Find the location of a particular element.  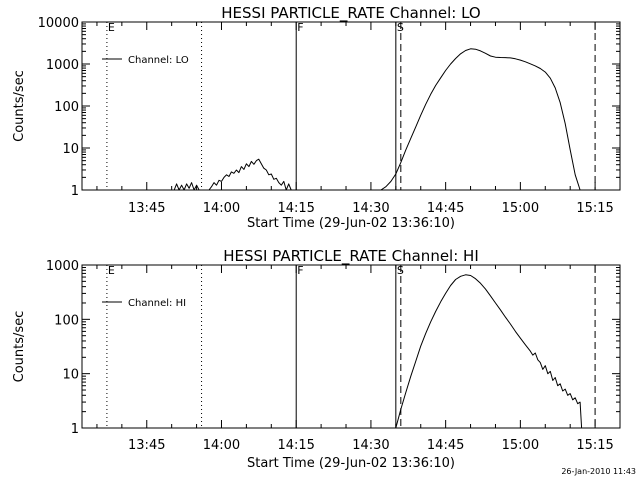

chart-title: HESSI PARTICLE_RATE Channel: LO is located at coordinates (350, 13).